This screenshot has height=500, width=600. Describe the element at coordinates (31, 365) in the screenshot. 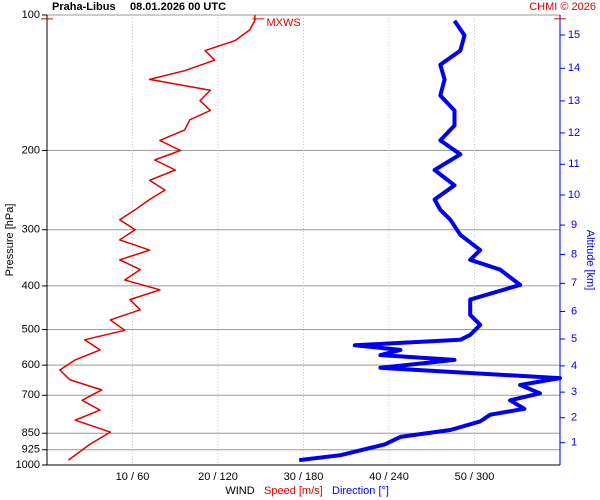

I see `y-tick-label: 600` at that location.